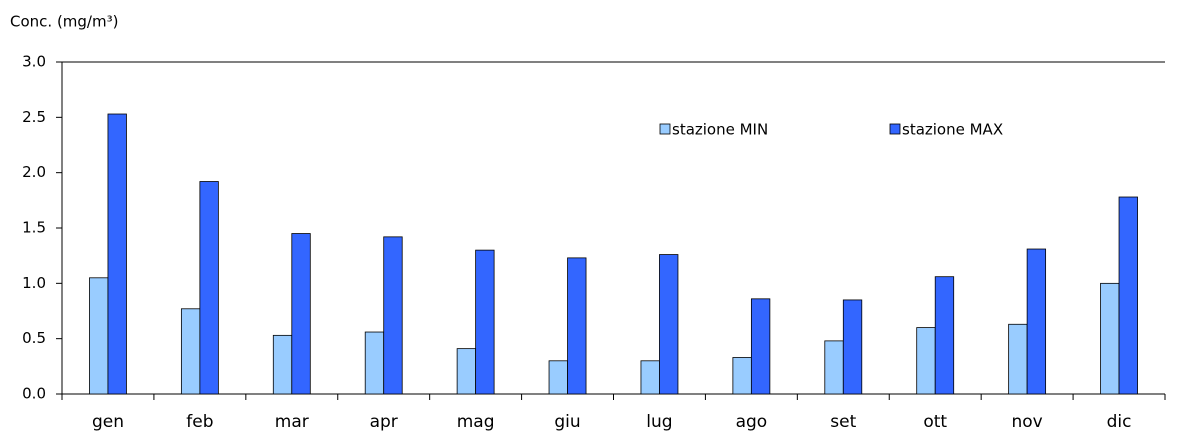 The image size is (1179, 434). I want to click on legend-label: stazione MIN, so click(720, 130).